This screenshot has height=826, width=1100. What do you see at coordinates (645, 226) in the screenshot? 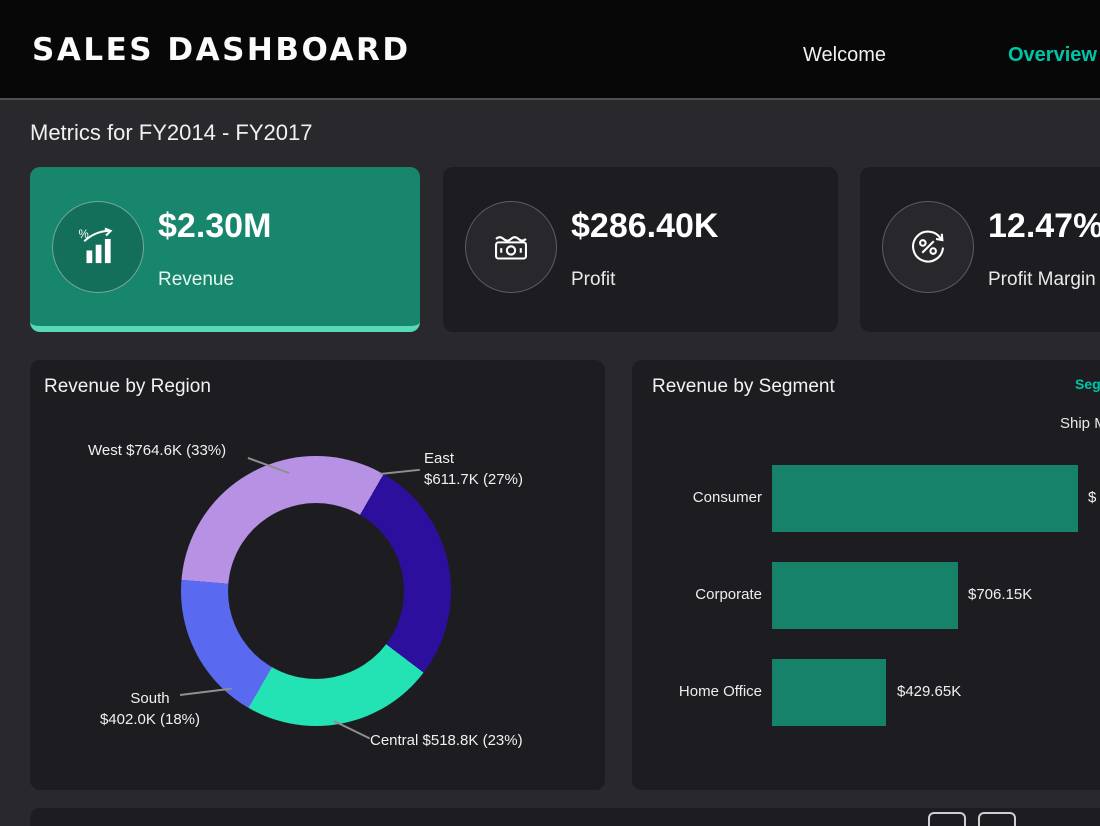
I see `kpi-value: $286.40K` at bounding box center [645, 226].